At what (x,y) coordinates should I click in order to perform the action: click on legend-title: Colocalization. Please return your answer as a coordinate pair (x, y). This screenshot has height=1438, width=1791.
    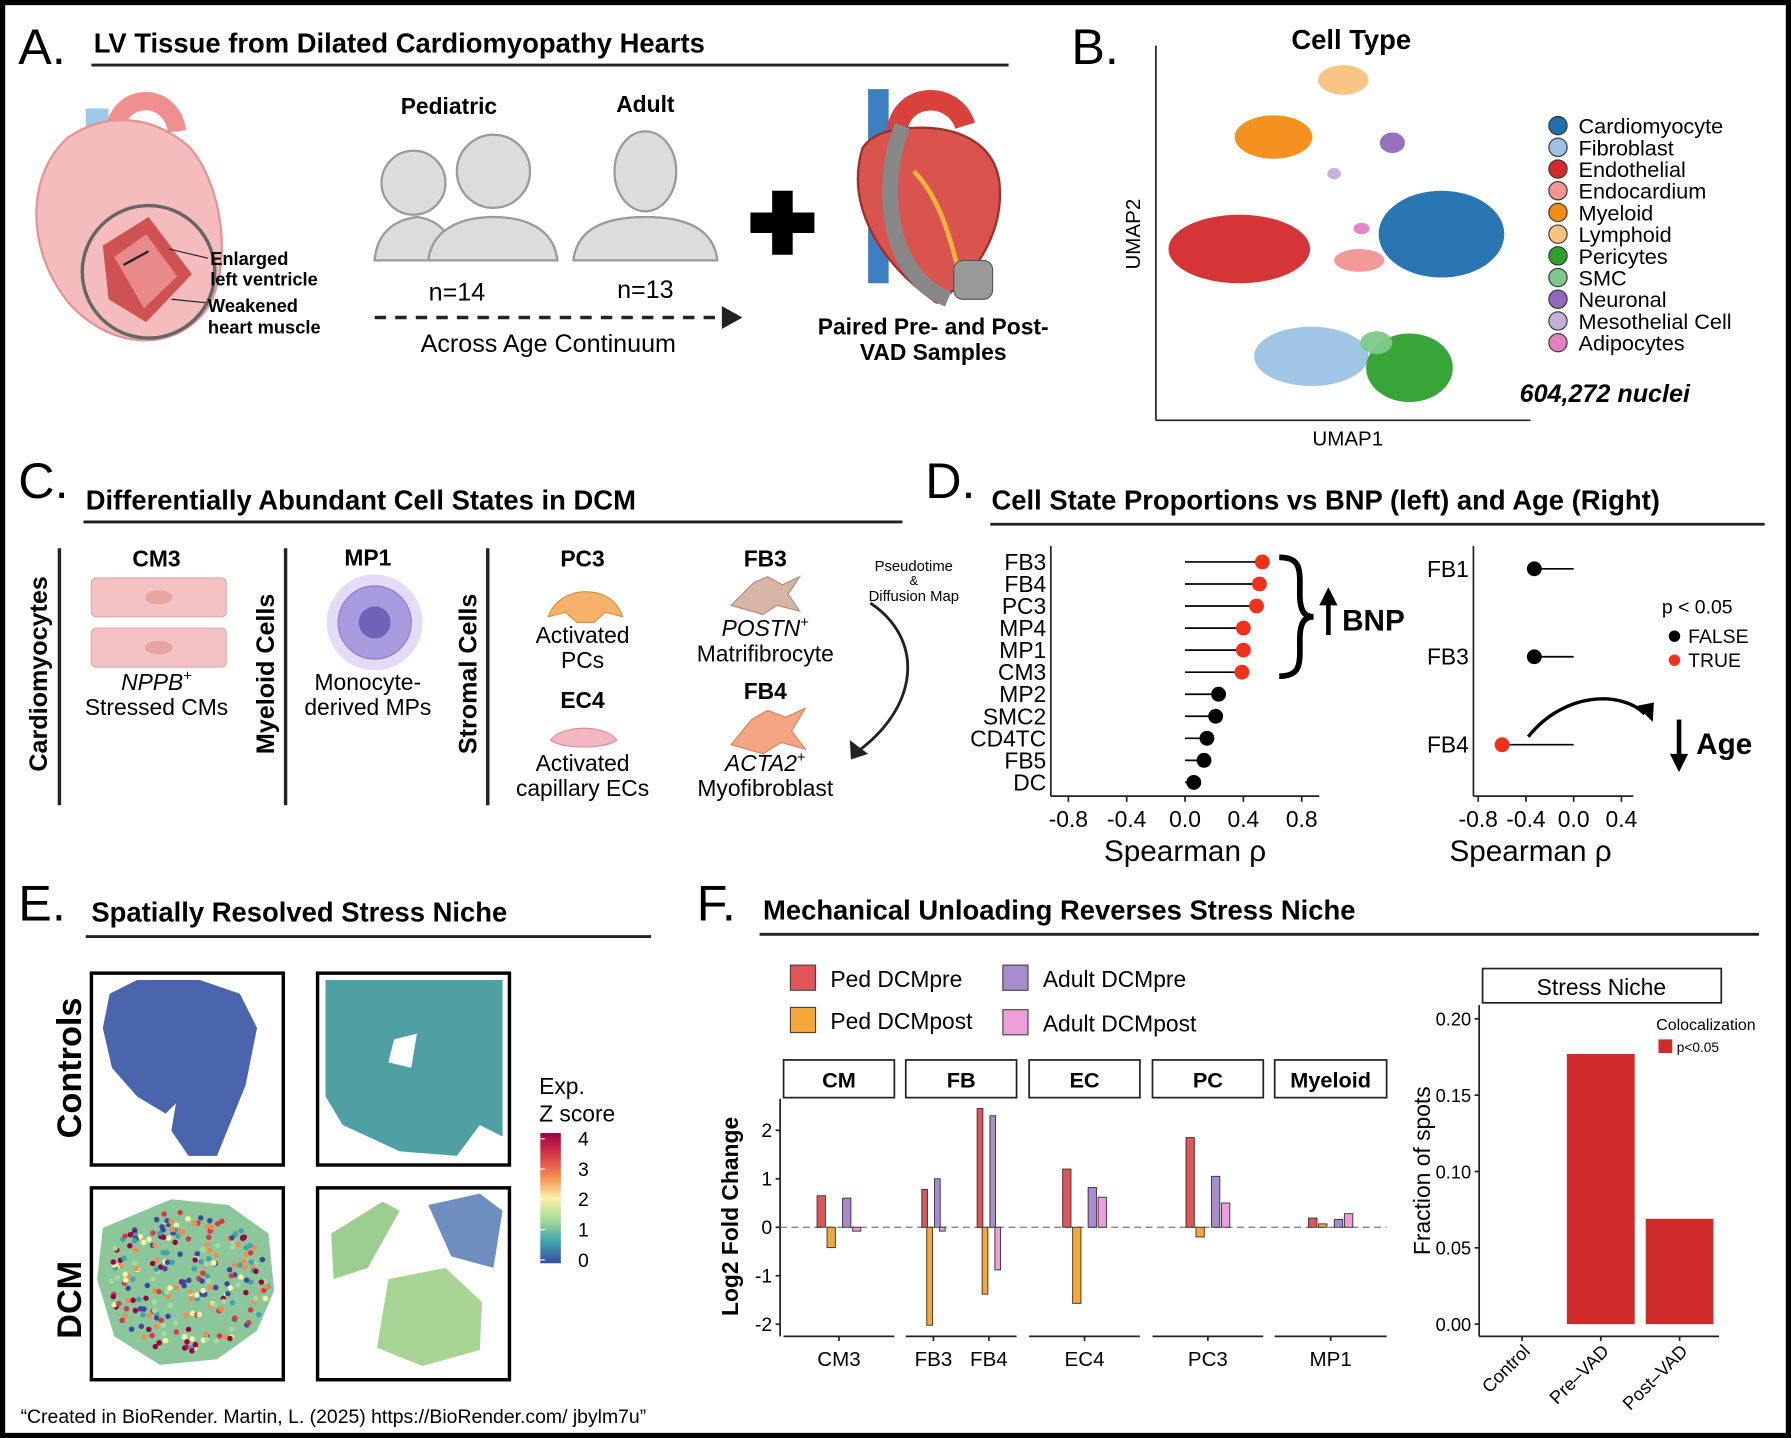
    Looking at the image, I should click on (1706, 1025).